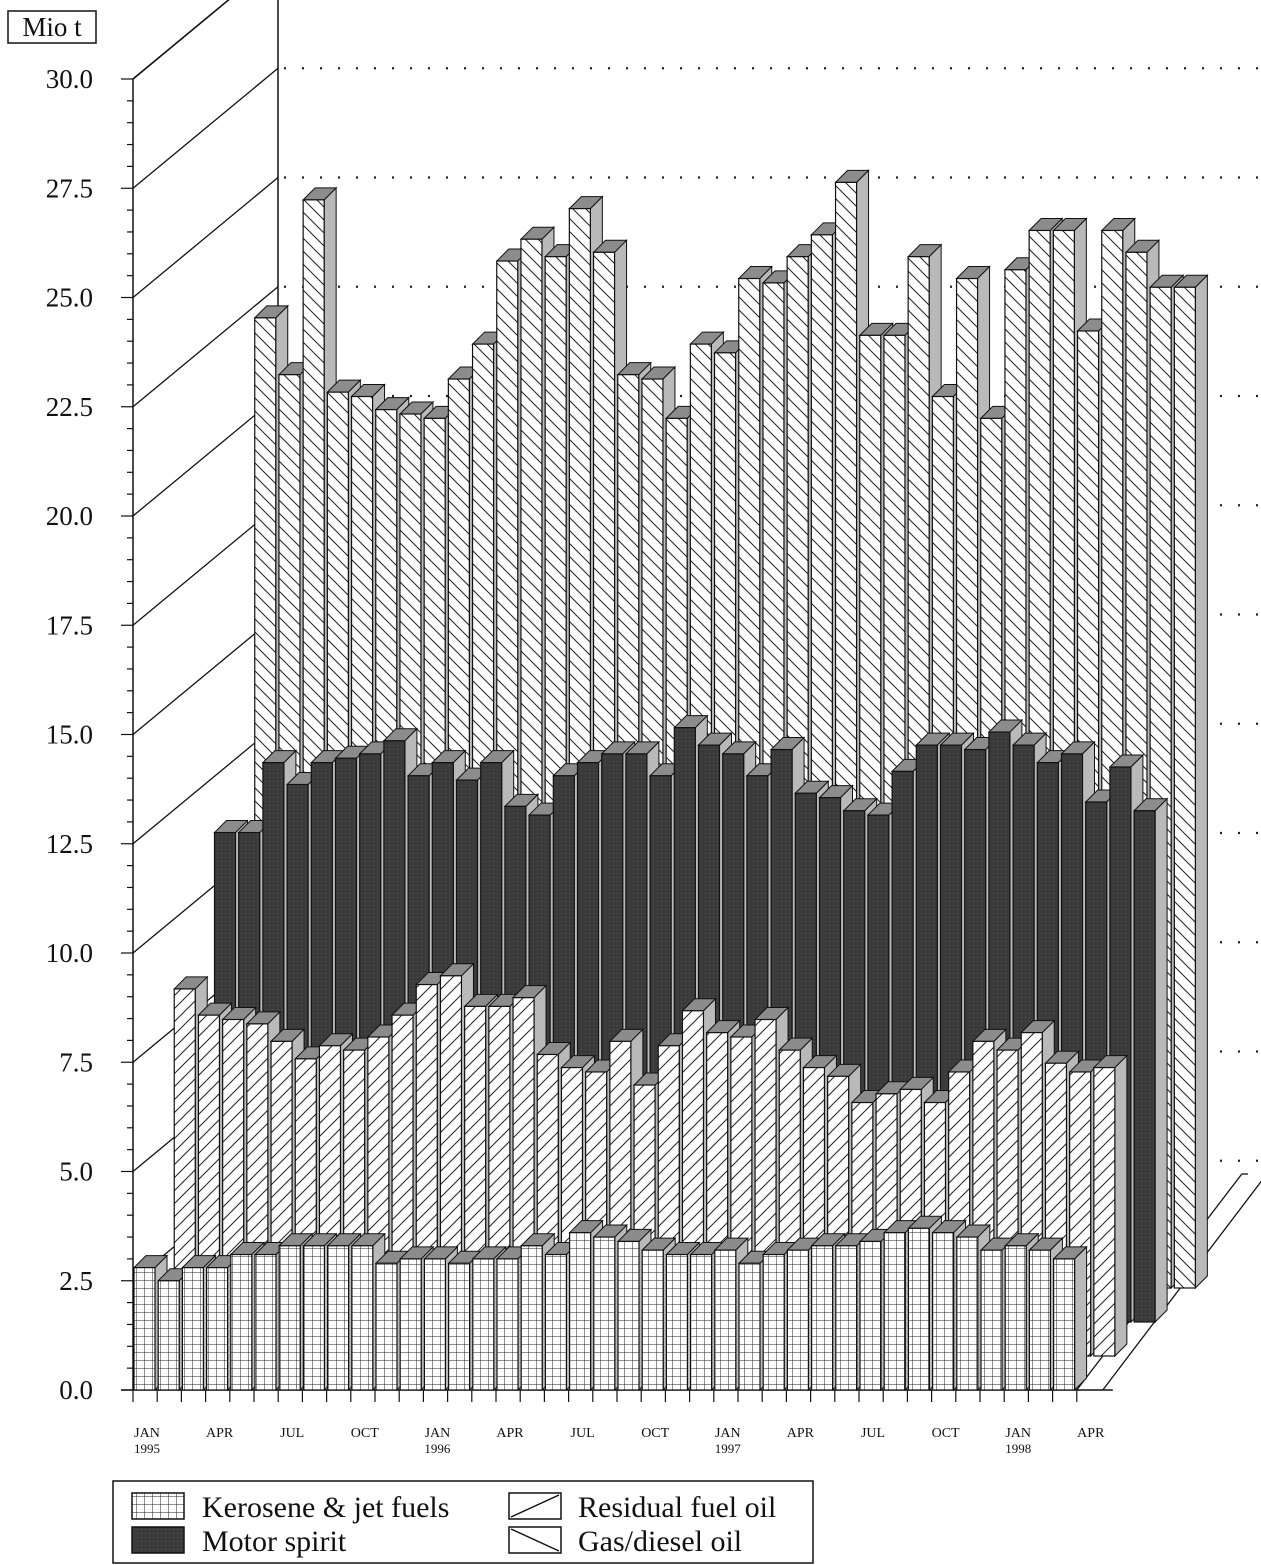  Describe the element at coordinates (76, 1172) in the screenshot. I see `y-tick-label: 5.0` at that location.